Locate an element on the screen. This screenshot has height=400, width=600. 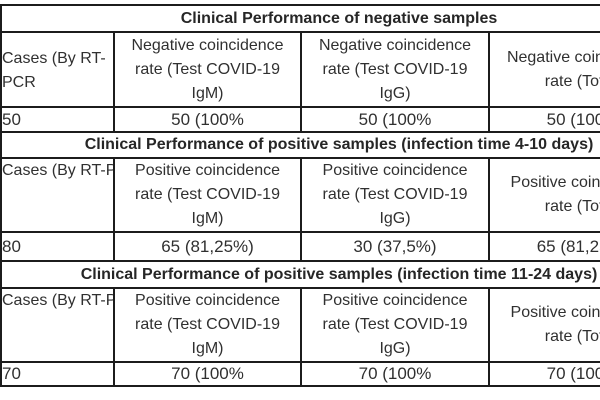
positive-11-24-data-row: 70 70 (100% 70 (100% 70 (100% is located at coordinates (300, 374).